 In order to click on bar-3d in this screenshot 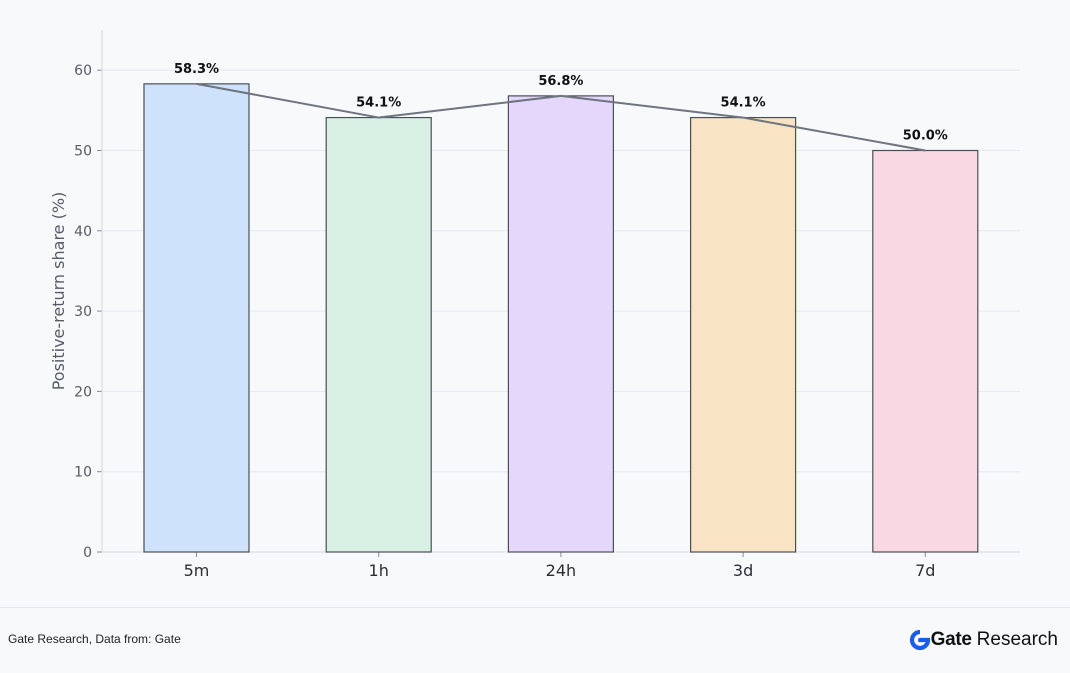, I will do `click(743, 334)`.